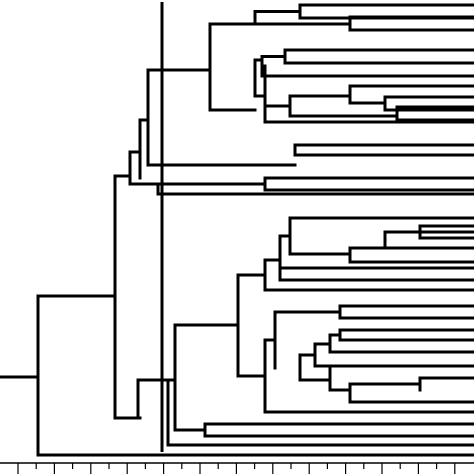 The width and height of the screenshot is (474, 474). What do you see at coordinates (237, 468) in the screenshot?
I see `bottom-axis` at bounding box center [237, 468].